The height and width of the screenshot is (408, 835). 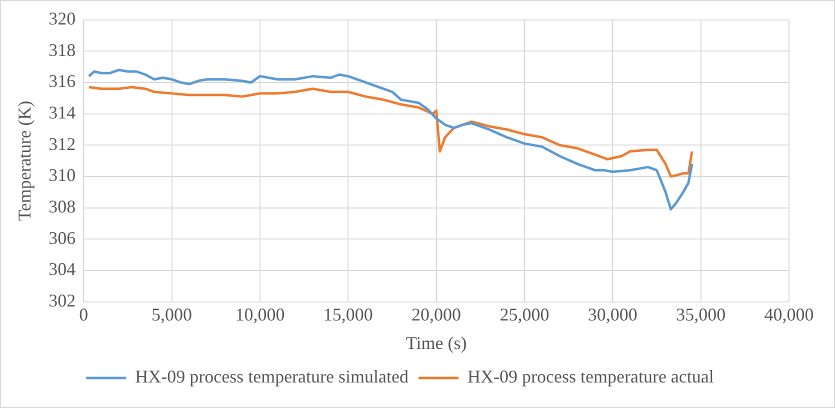 What do you see at coordinates (83, 314) in the screenshot?
I see `x-tick-label: 0` at bounding box center [83, 314].